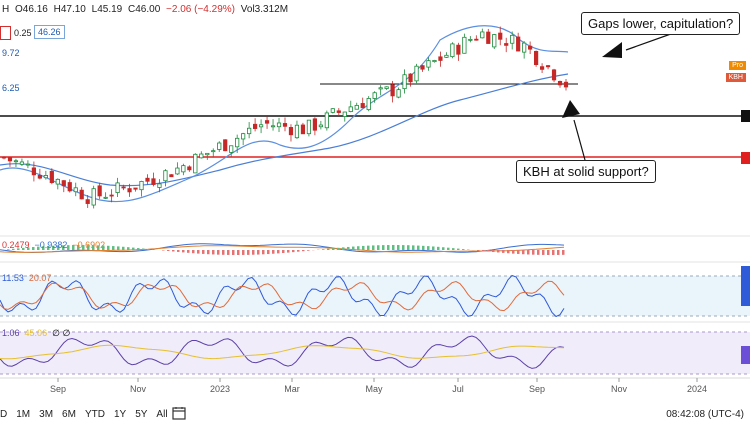 This screenshot has width=750, height=430. Describe the element at coordinates (69, 414) in the screenshot. I see `range-button-6m: 6M` at that location.